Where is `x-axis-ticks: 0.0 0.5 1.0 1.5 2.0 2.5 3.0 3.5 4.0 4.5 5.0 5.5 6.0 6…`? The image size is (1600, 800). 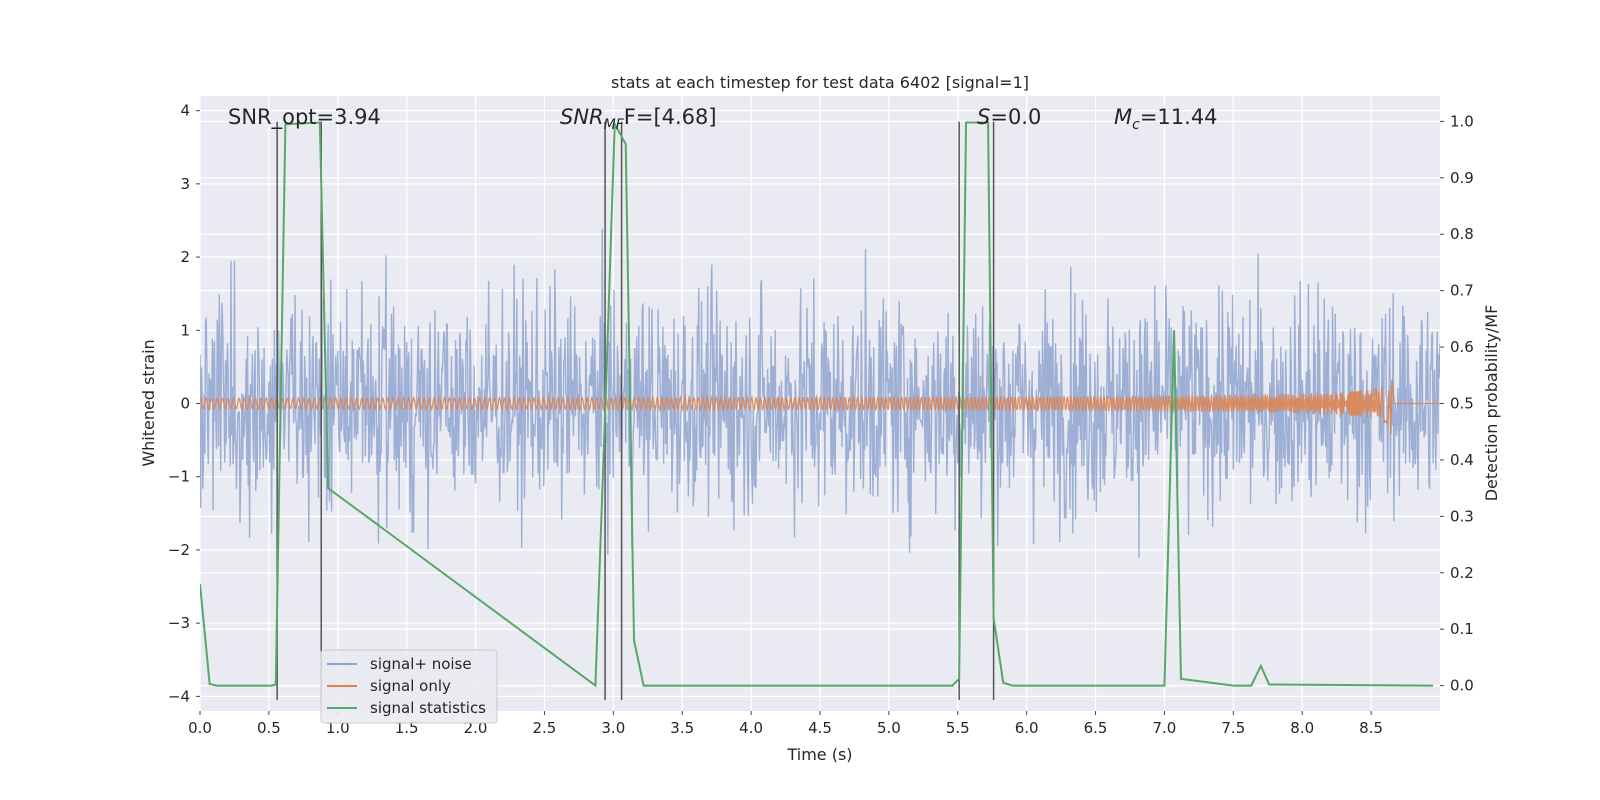 x-axis-ticks: 0.0 0.5 1.0 1.5 2.0 2.5 3.0 3.5 4.0 4.5 5.0 5.5 6.0 6… is located at coordinates (785, 724).